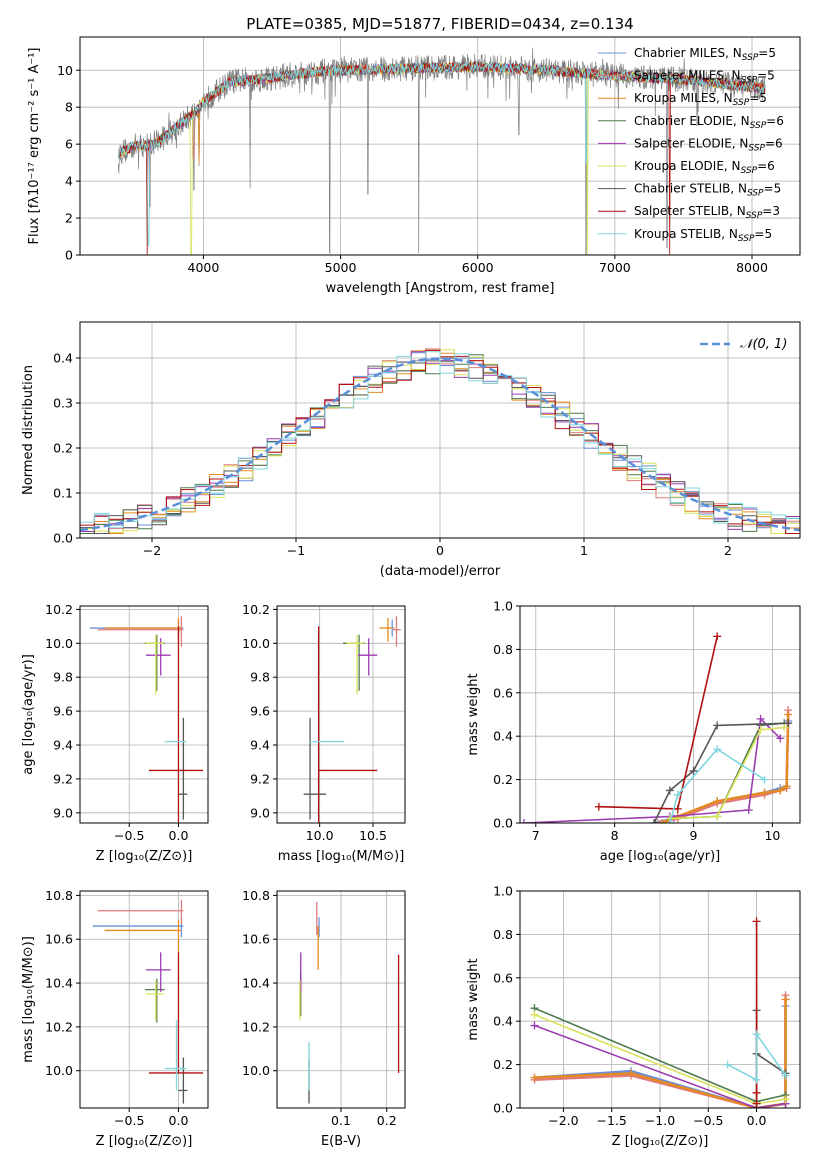 The width and height of the screenshot is (819, 1170). Describe the element at coordinates (690, 211) in the screenshot. I see `legend-entry-text: Salpeter STELIB, N` at that location.